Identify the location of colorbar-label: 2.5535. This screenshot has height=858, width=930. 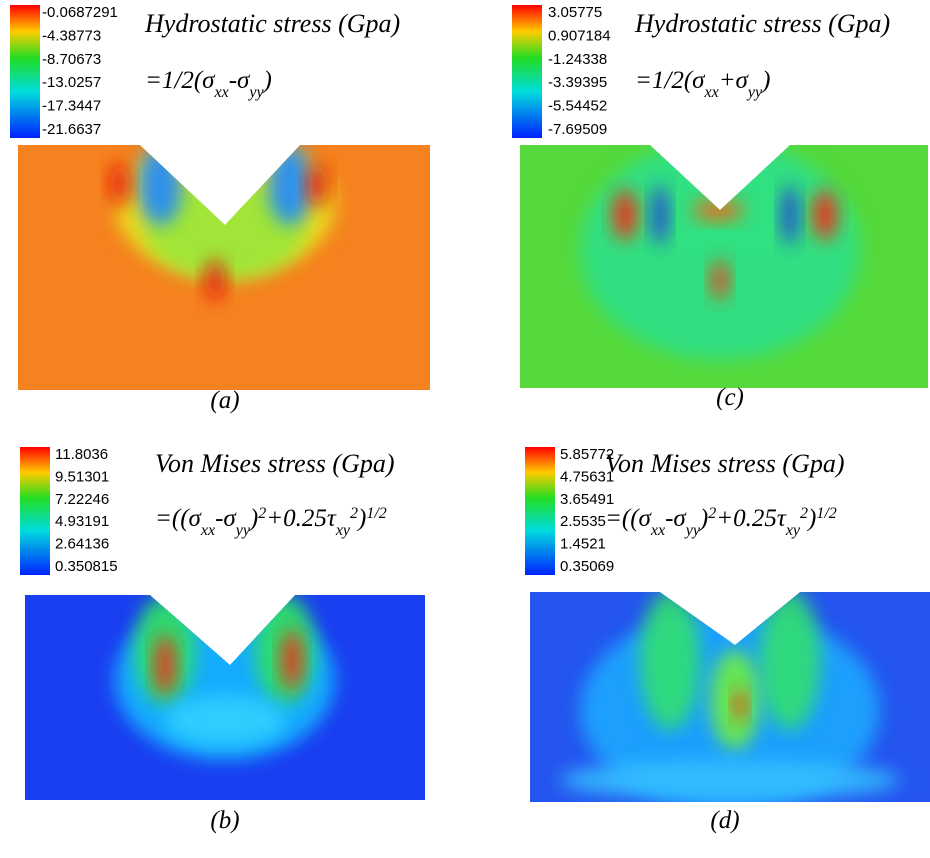
(583, 521).